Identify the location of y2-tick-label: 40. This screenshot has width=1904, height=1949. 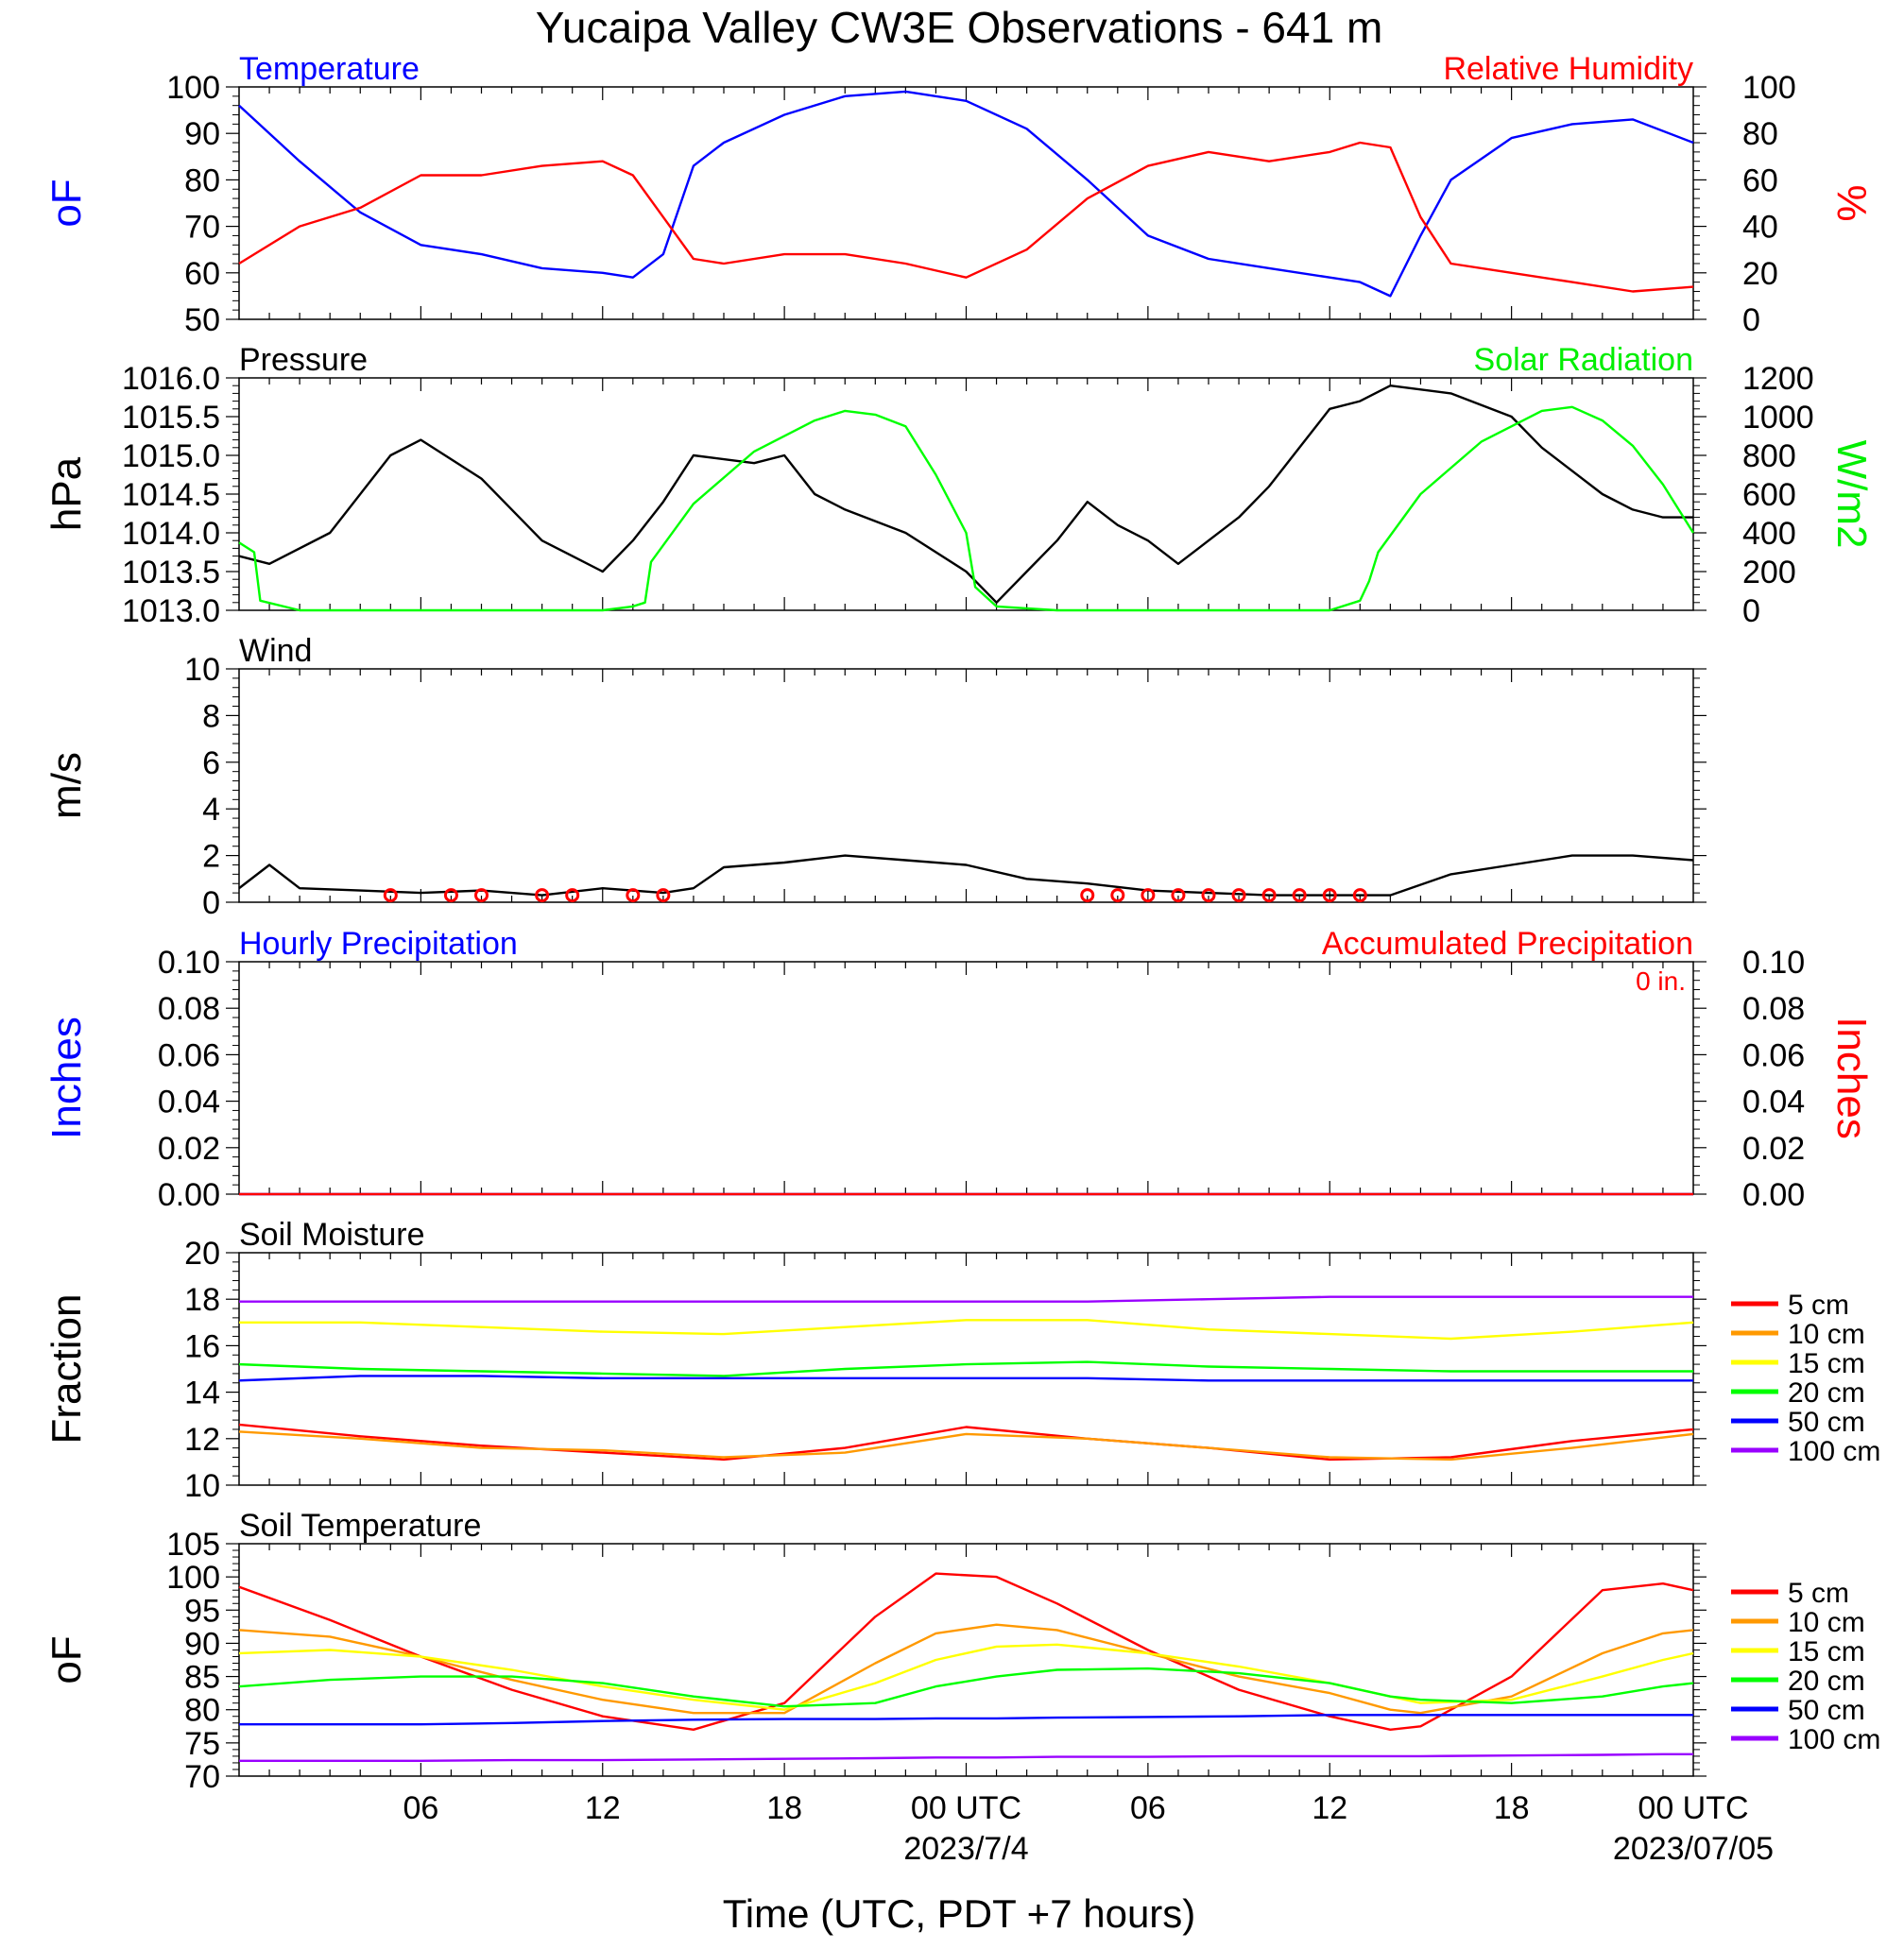
(1760, 228).